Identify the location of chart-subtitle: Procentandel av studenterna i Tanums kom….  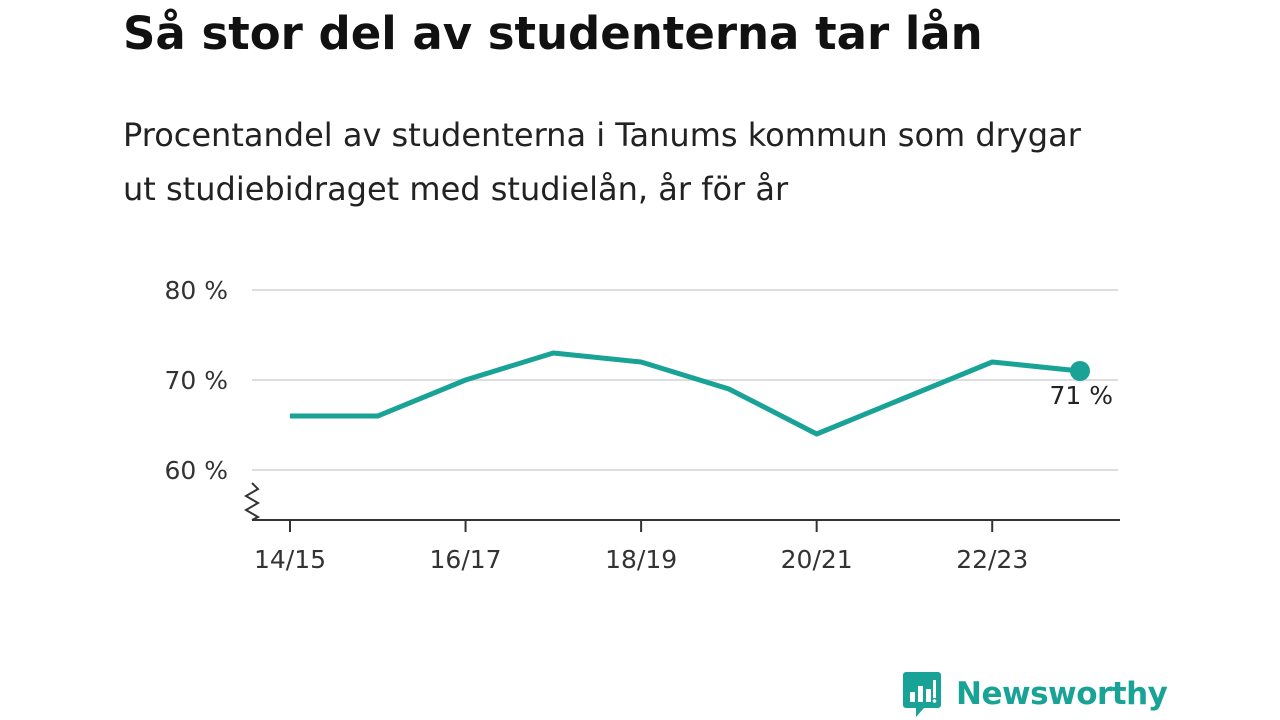
(602, 162).